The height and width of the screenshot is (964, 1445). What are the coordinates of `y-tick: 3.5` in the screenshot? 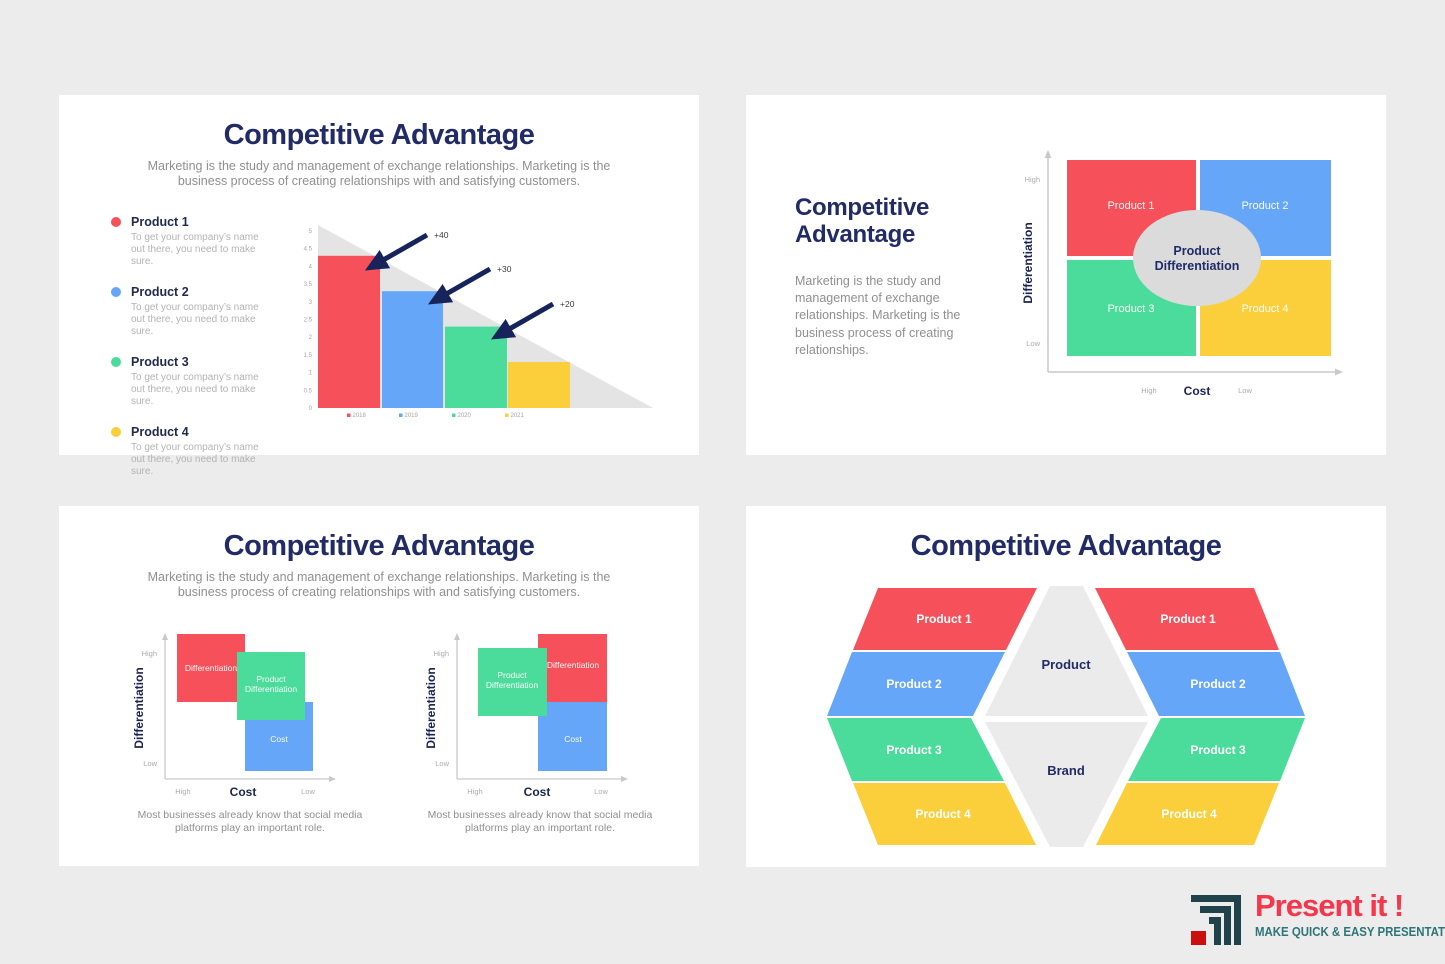 It's located at (308, 285).